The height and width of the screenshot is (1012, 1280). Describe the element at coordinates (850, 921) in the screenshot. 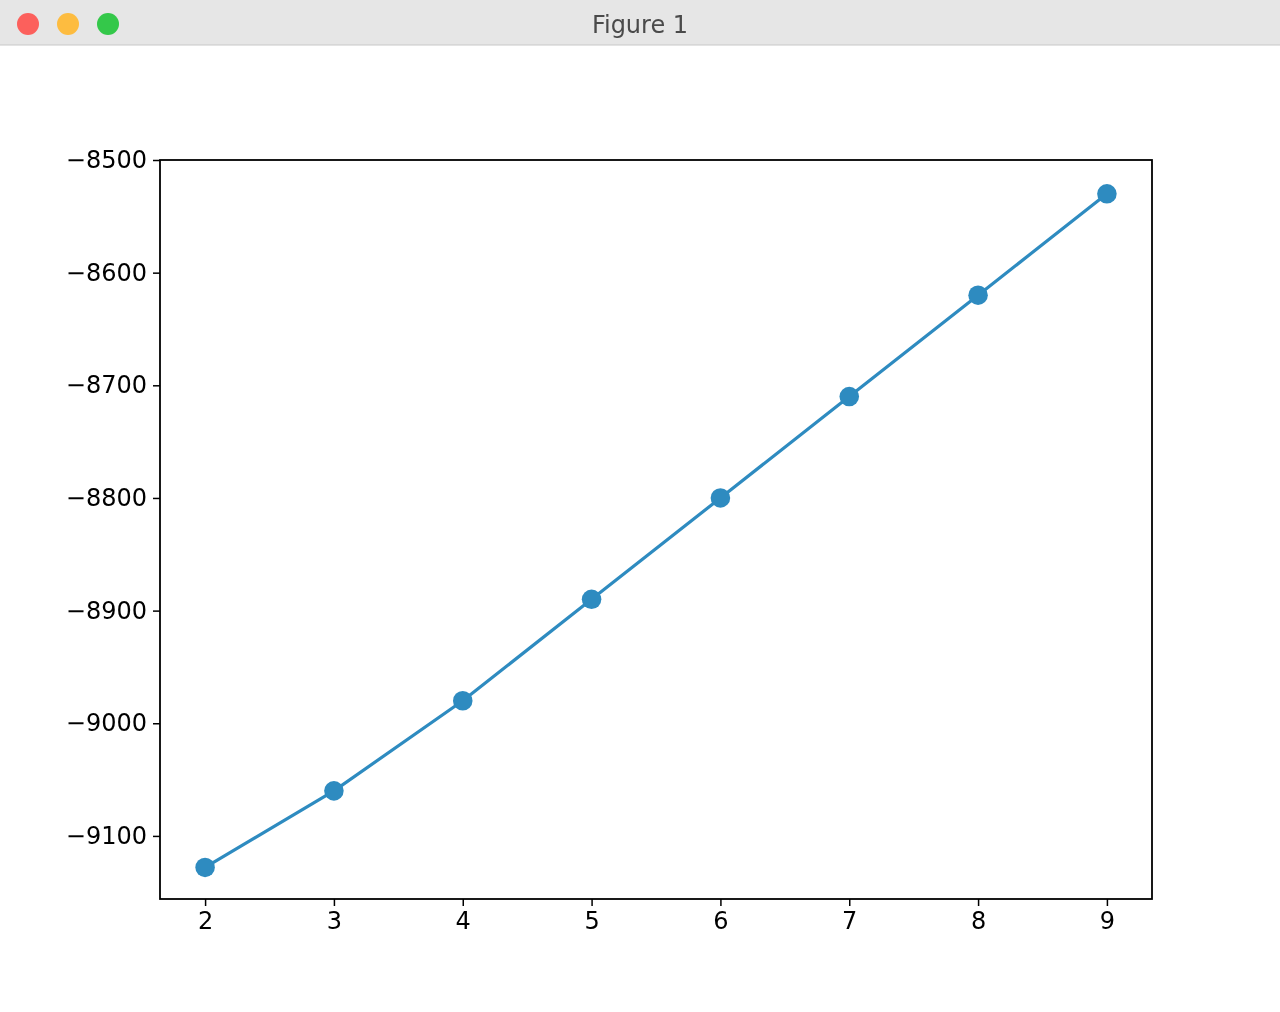

I see `x-tick-label: 7` at that location.